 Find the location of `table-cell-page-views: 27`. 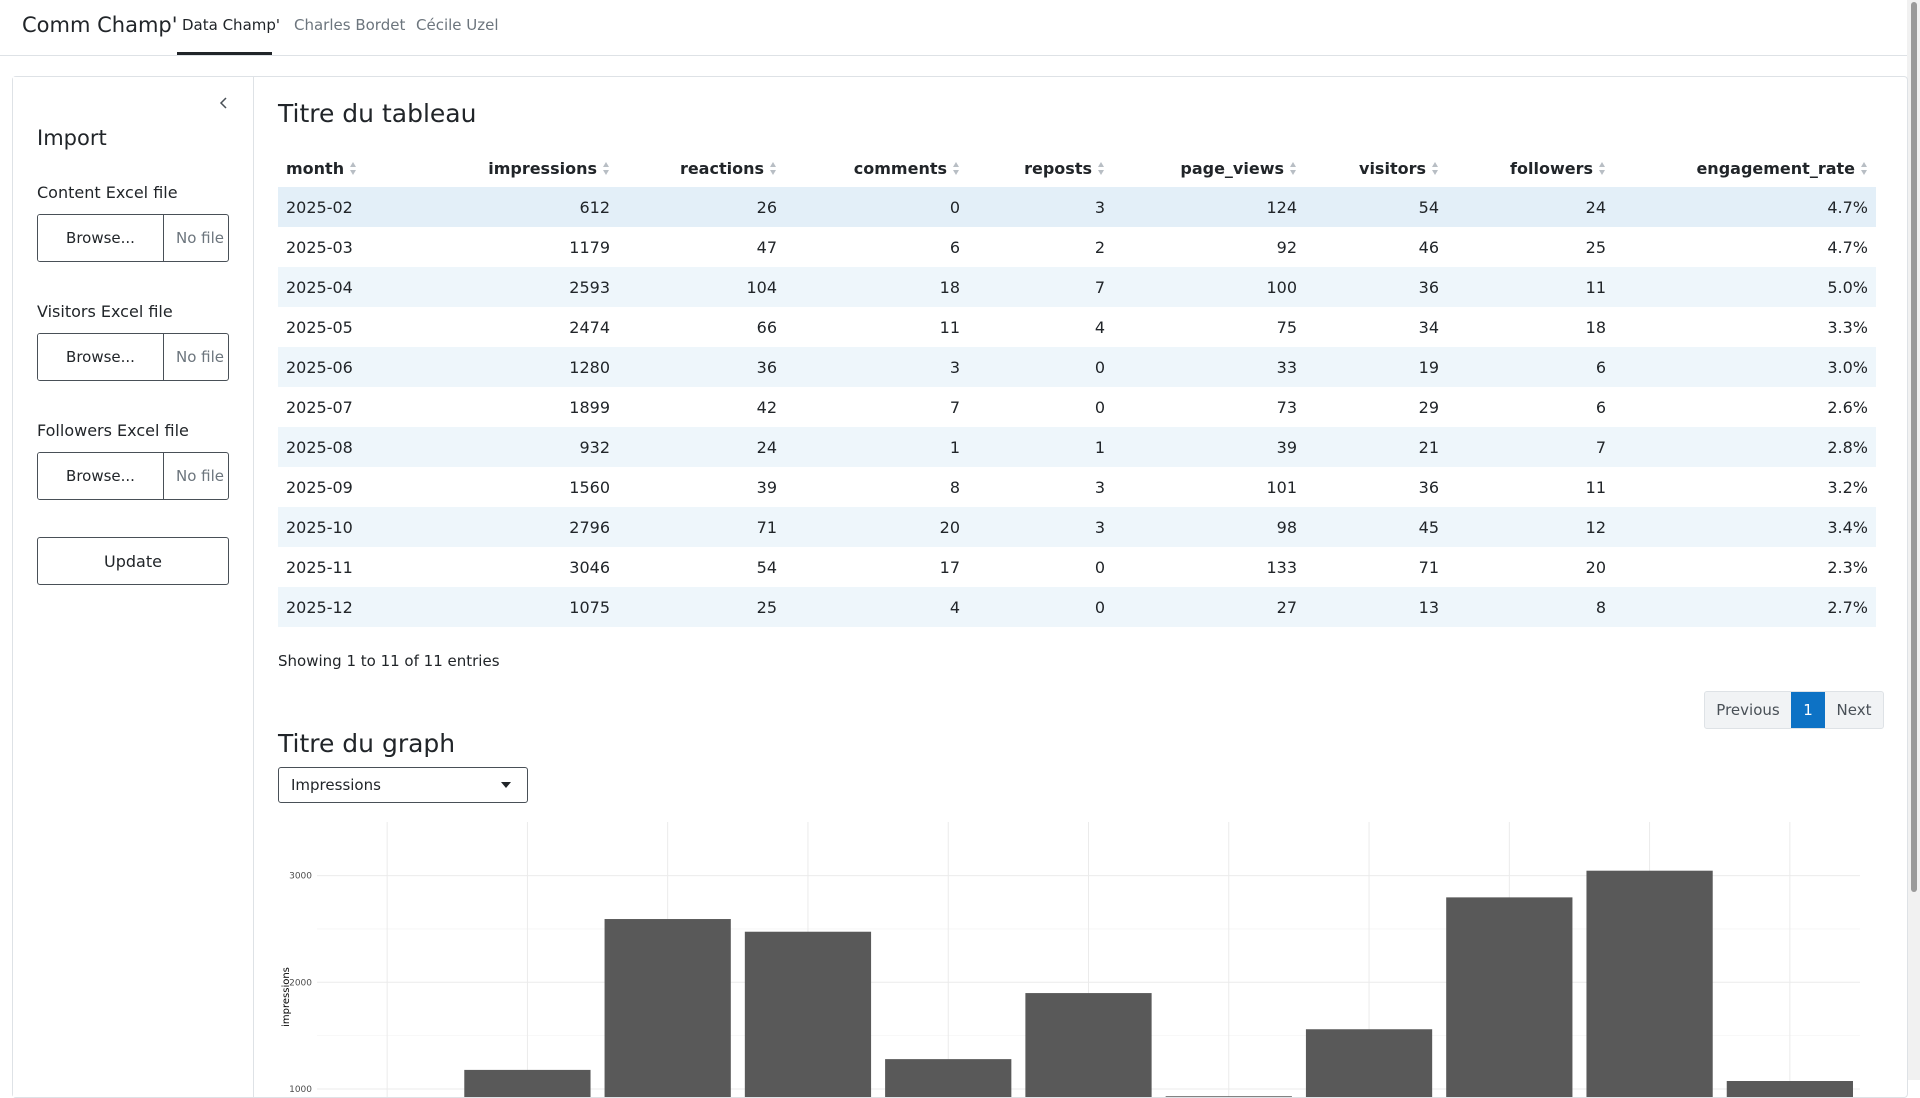

table-cell-page-views: 27 is located at coordinates (1286, 607).